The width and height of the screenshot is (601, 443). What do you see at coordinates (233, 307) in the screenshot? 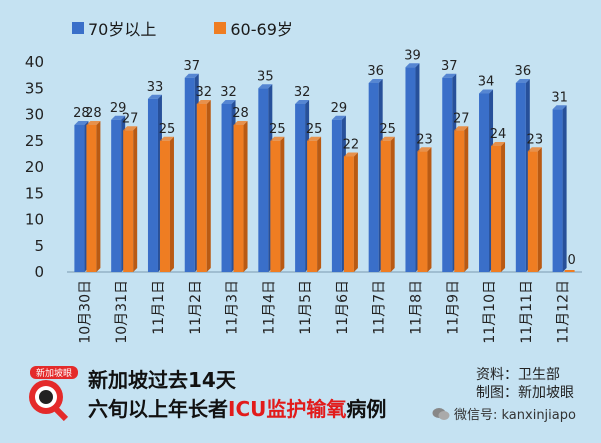
I see `x-tick-label: 11月3日` at bounding box center [233, 307].